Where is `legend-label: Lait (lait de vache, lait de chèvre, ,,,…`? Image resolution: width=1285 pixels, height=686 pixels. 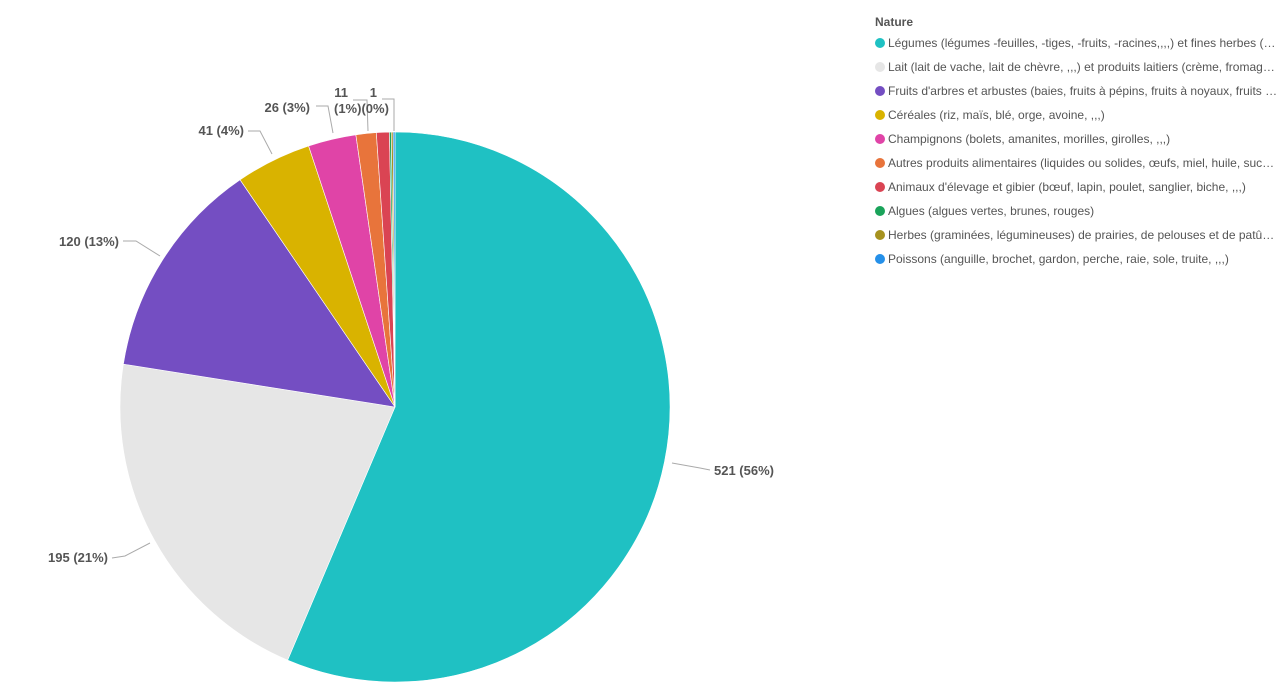
legend-label: Lait (lait de vache, lait de chèvre, ,,,… is located at coordinates (1081, 67).